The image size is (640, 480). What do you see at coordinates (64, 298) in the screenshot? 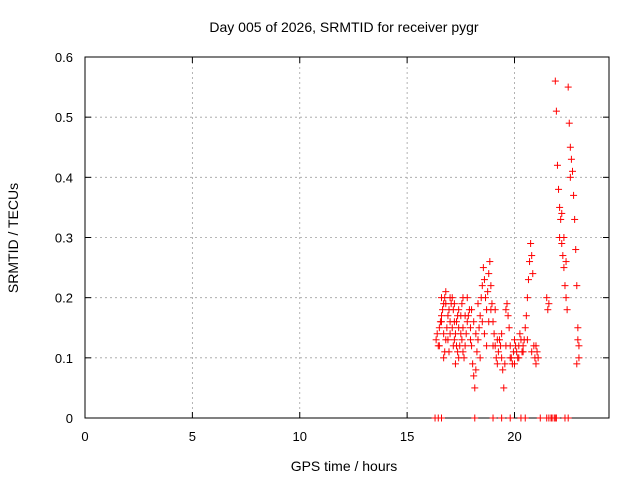
I see `y-tick-label: 0.2` at bounding box center [64, 298].